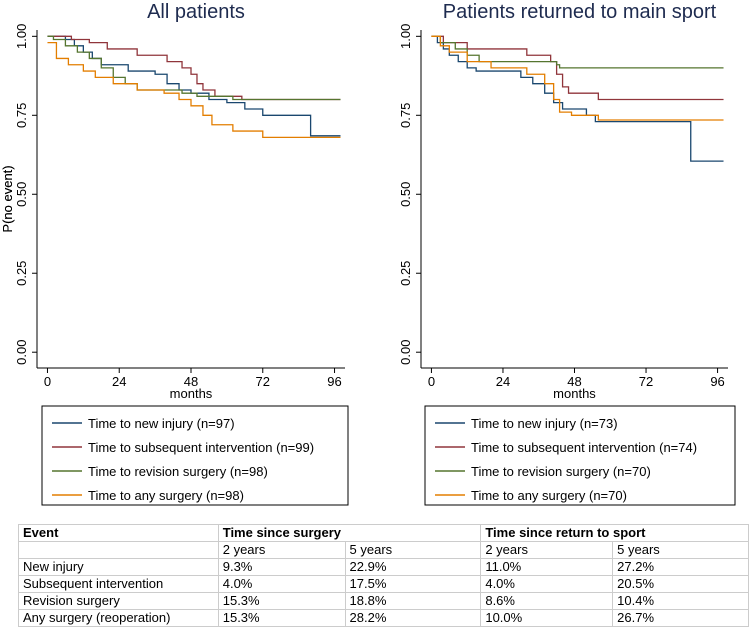  What do you see at coordinates (118, 567) in the screenshot?
I see `table-cell: New injury` at bounding box center [118, 567].